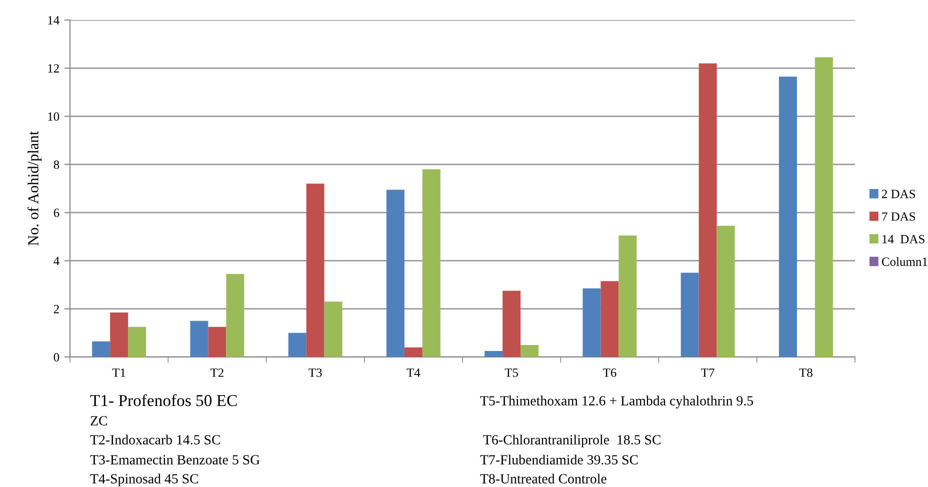 This screenshot has width=928, height=487. What do you see at coordinates (899, 194) in the screenshot?
I see `legend-label: 2 DAS` at bounding box center [899, 194].